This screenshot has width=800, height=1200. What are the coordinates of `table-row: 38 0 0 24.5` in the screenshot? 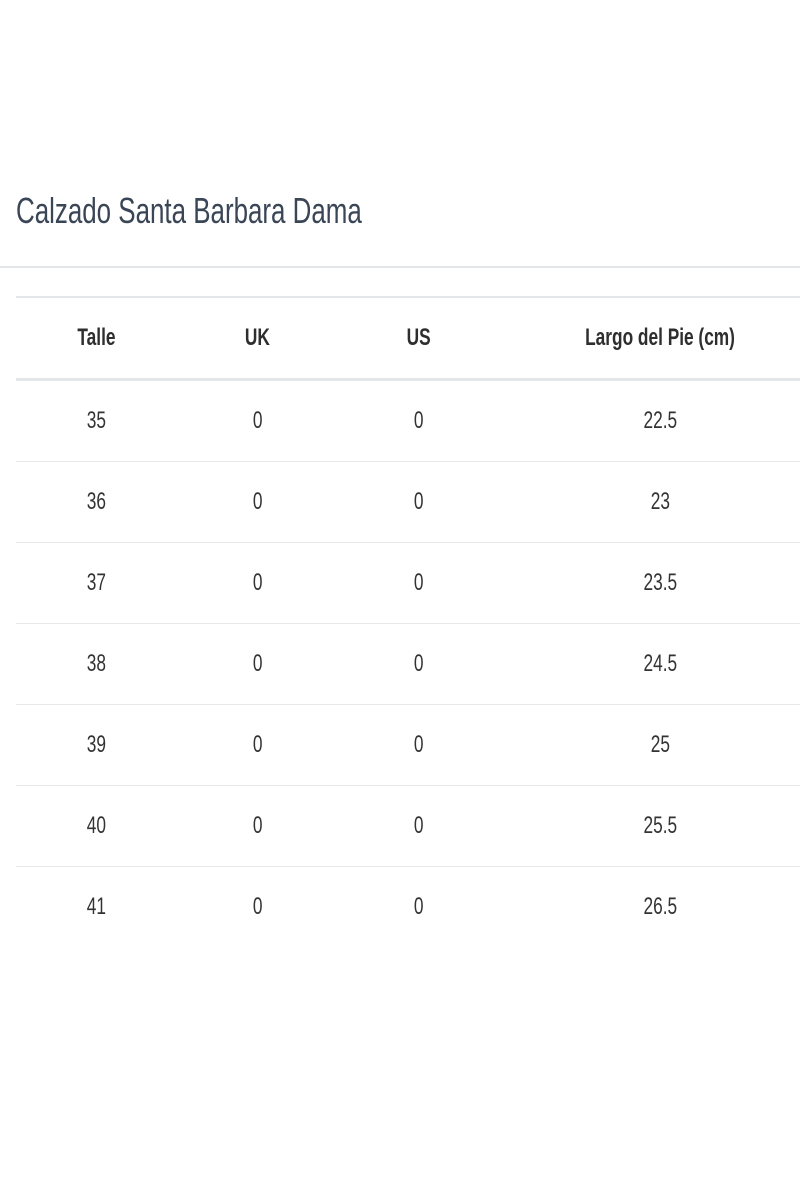 It's located at (408, 664).